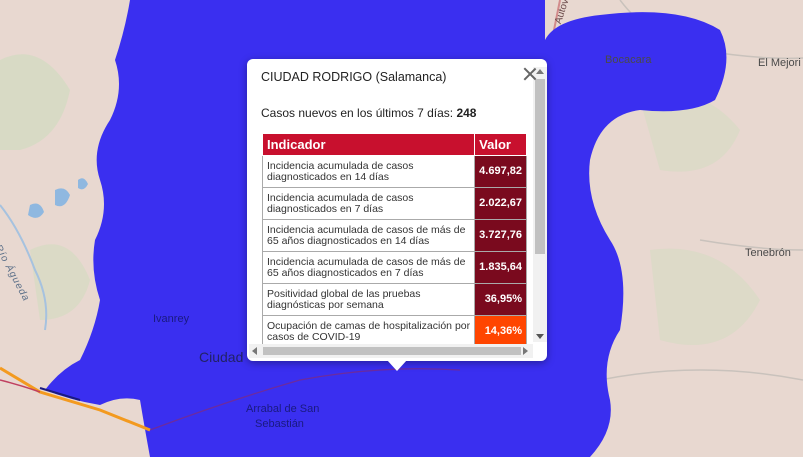 This screenshot has height=457, width=803. Describe the element at coordinates (500, 267) in the screenshot. I see `row-value: 1.835,64` at that location.